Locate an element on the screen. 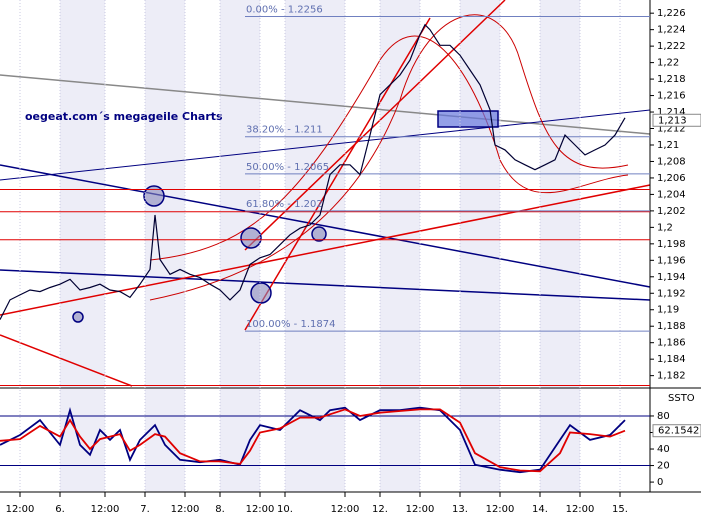  fib-label: 0.00% - 1.2256 is located at coordinates (284, 9).